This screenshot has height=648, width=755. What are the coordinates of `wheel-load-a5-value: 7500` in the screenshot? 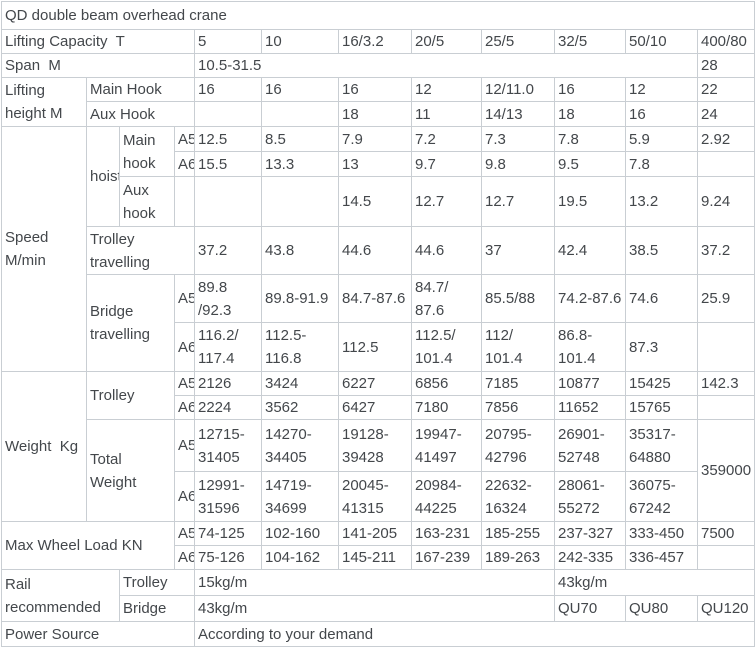 It's located at (726, 533).